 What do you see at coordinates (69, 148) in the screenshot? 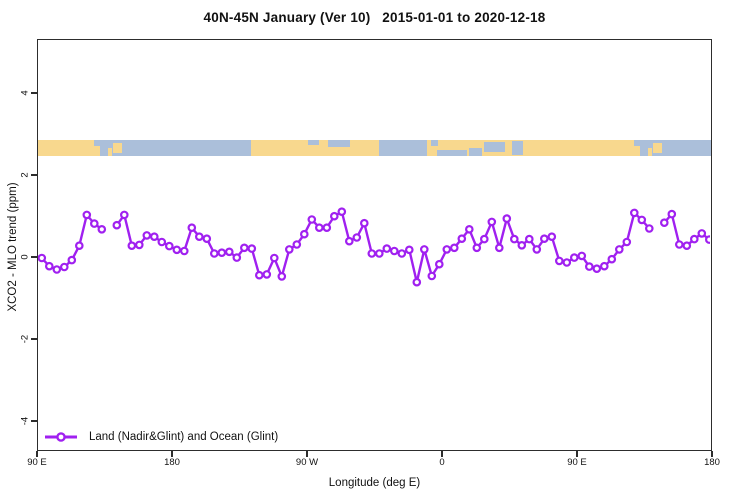
I see `land-segment` at bounding box center [69, 148].